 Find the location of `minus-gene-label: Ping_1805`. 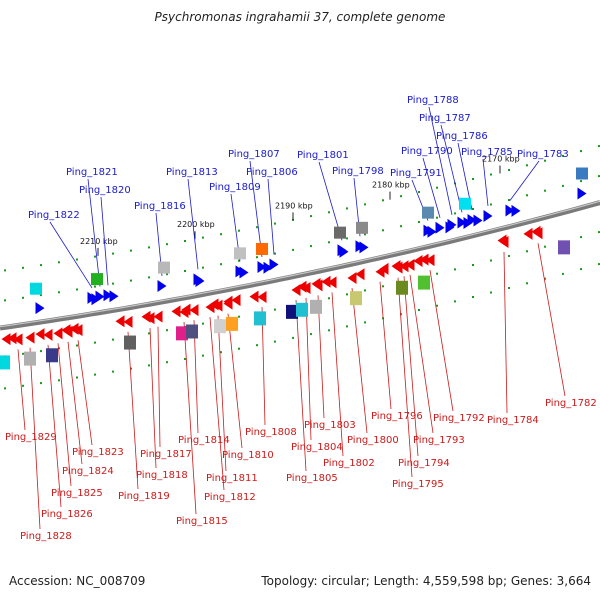

minus-gene-label: Ping_1805 is located at coordinates (312, 478).